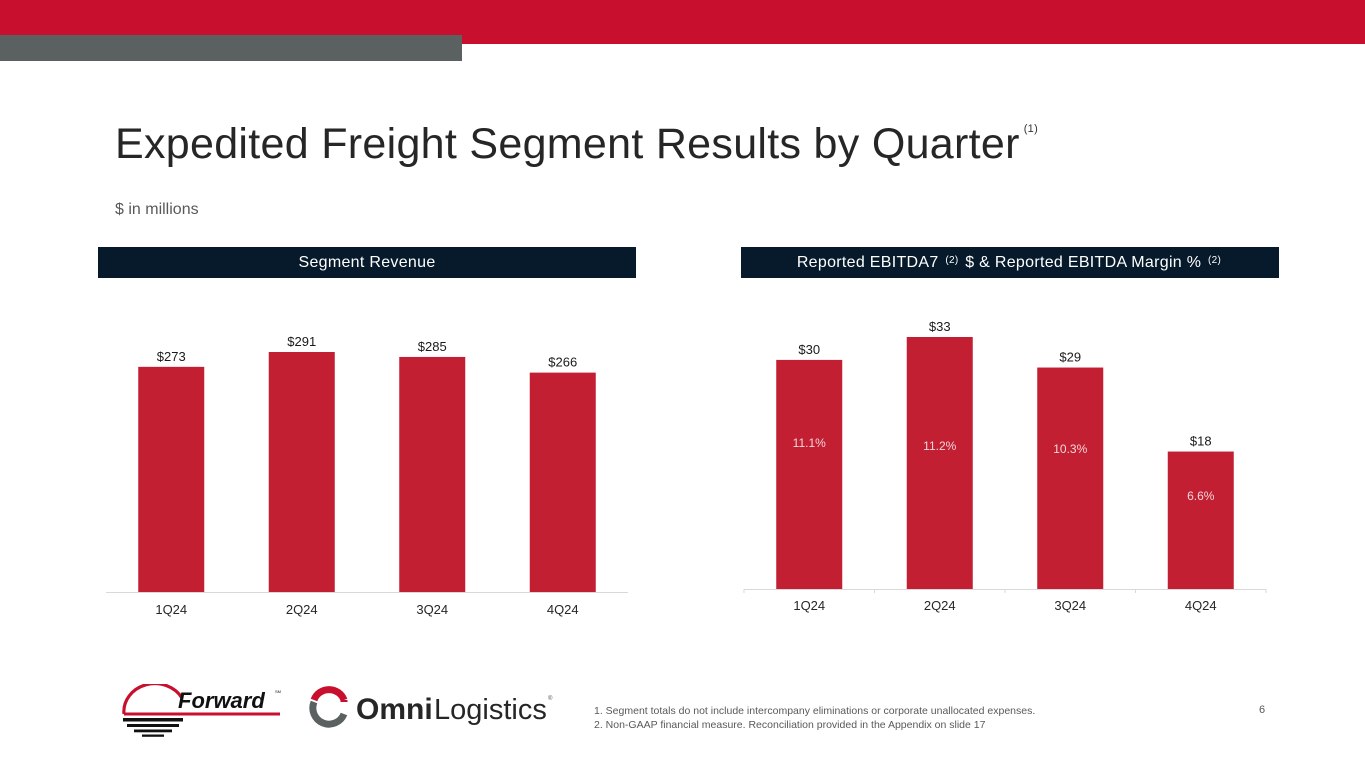 The height and width of the screenshot is (768, 1365). I want to click on value-label: $266, so click(562, 362).